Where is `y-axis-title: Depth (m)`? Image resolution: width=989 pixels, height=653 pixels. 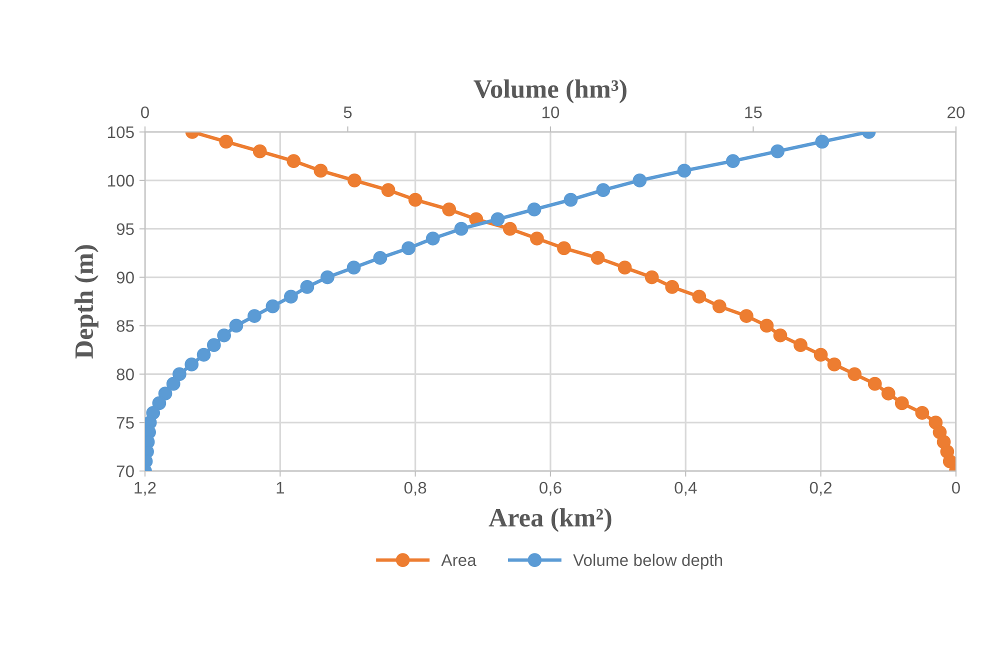 y-axis-title: Depth (m) is located at coordinates (86, 302).